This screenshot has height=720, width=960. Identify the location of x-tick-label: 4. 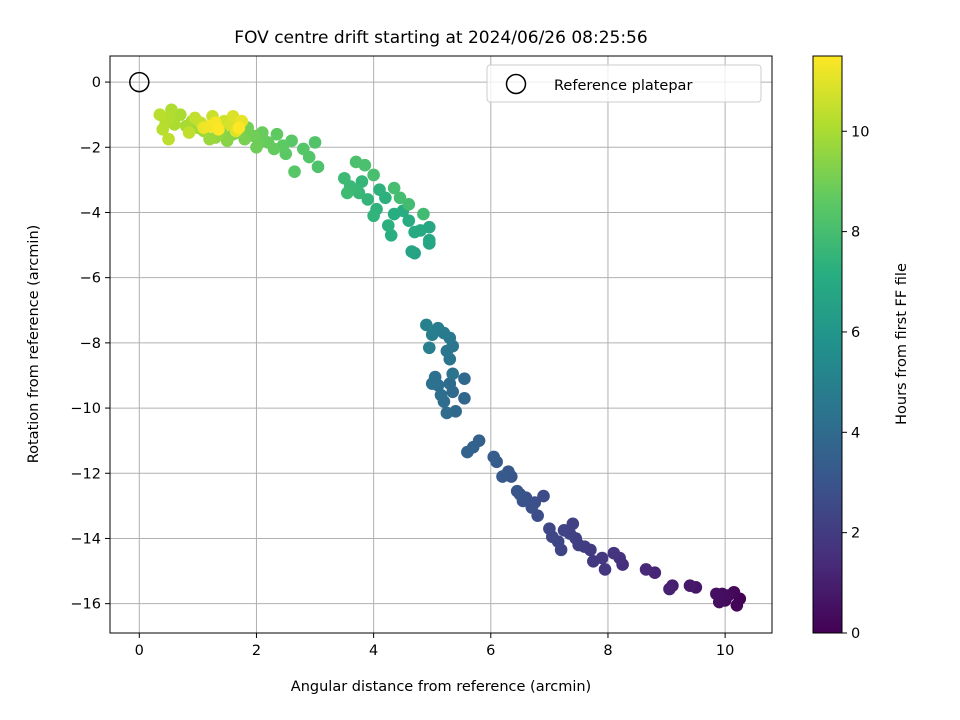
(373, 651).